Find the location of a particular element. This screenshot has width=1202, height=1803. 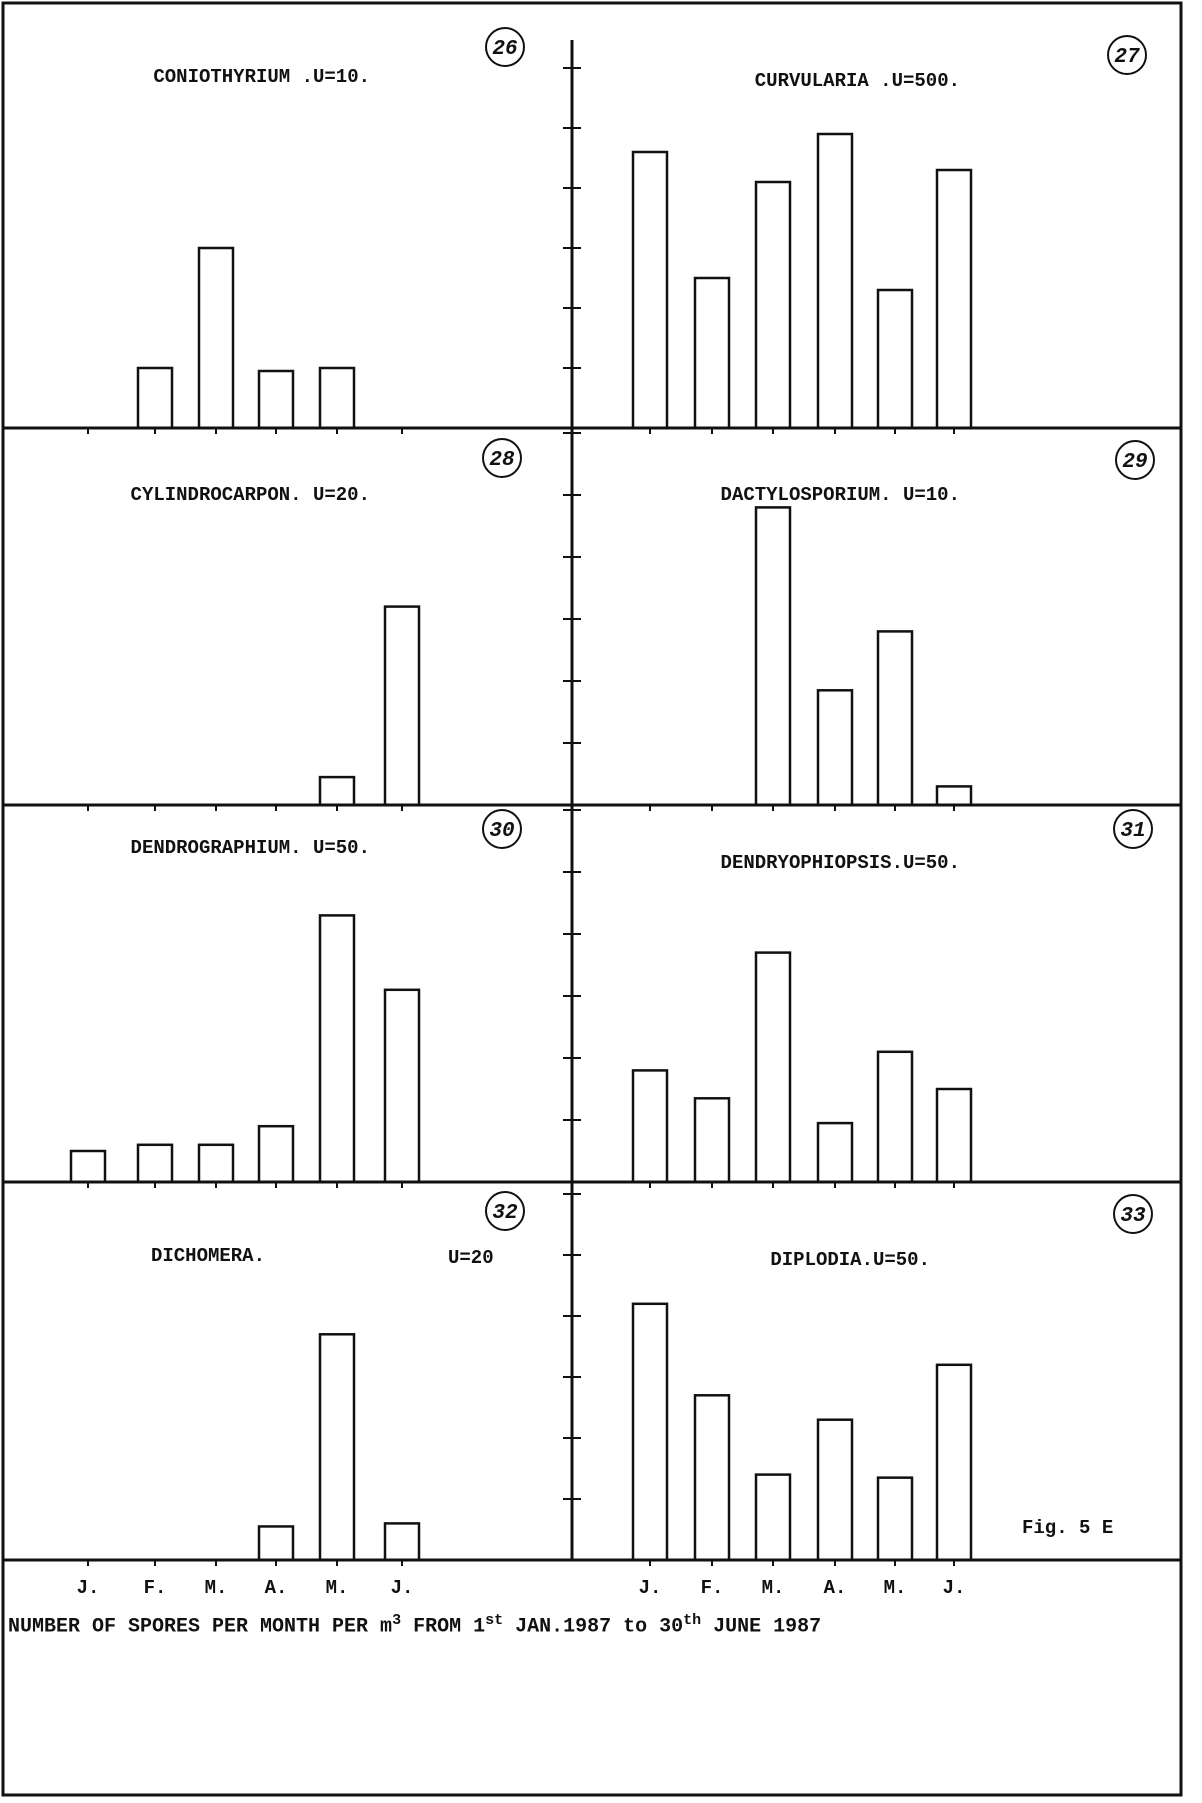

panel-number-27: 27 is located at coordinates (1127, 57).